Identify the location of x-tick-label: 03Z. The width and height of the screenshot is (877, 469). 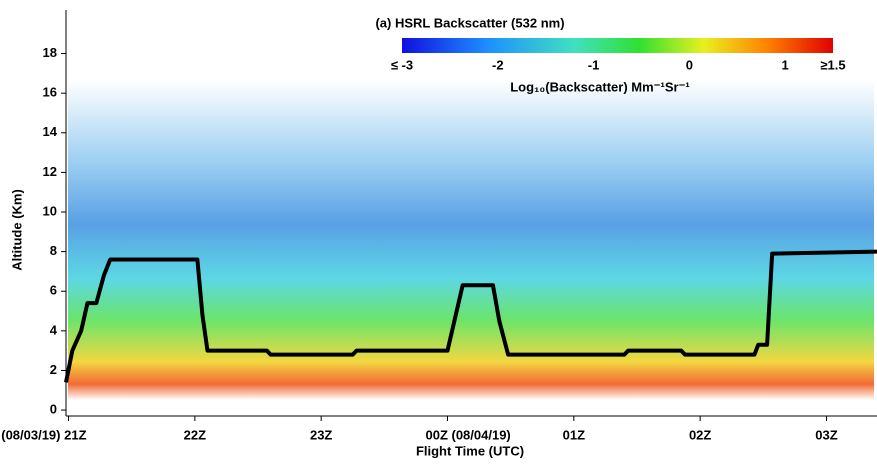
(826, 434).